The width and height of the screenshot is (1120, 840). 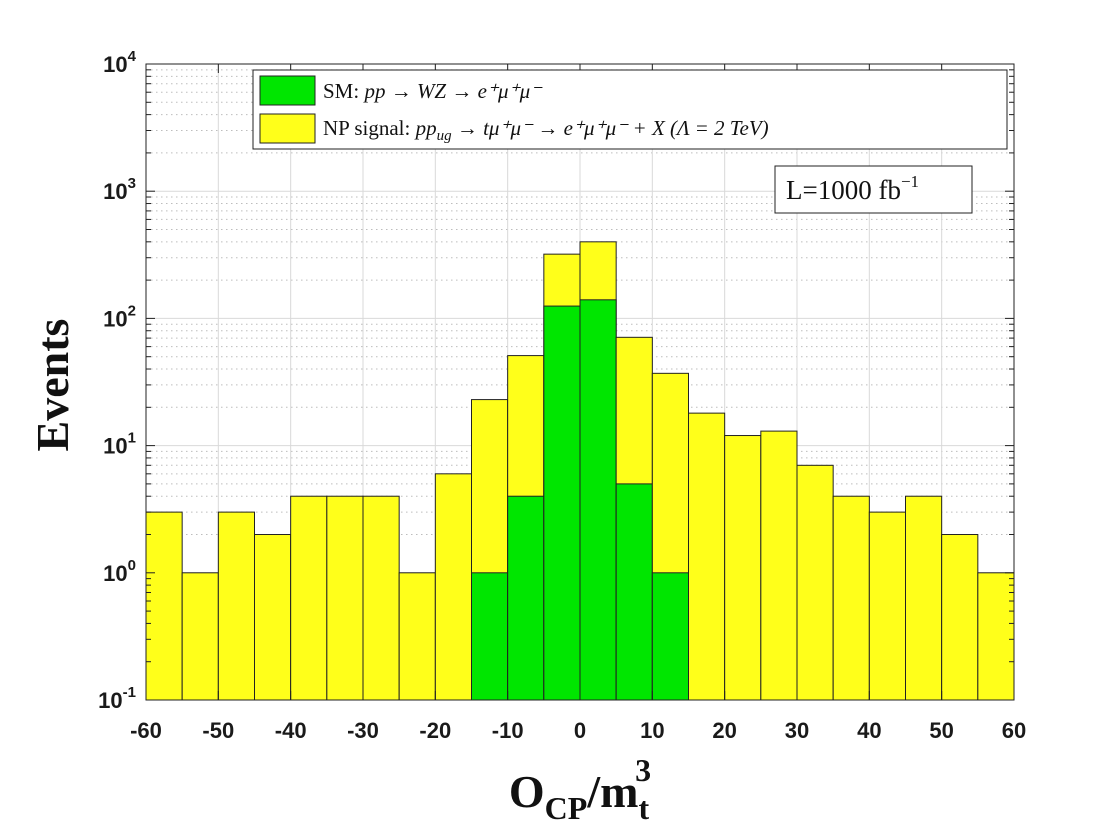 What do you see at coordinates (433, 91) in the screenshot?
I see `legend-entry-sm: SM: pp → WZ → e⁺μ⁺μ⁻` at bounding box center [433, 91].